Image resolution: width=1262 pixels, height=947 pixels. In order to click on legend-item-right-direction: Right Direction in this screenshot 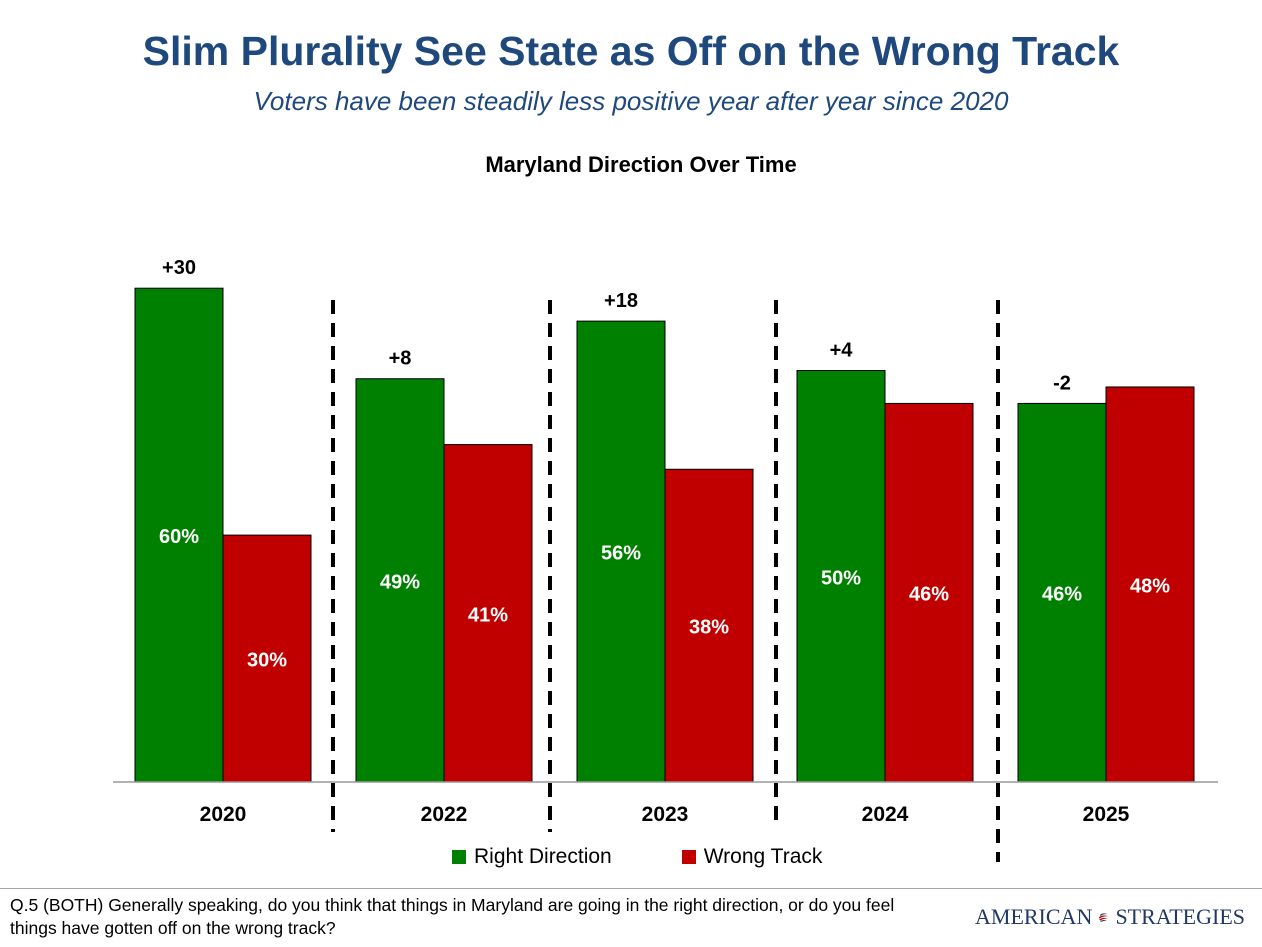, I will do `click(532, 857)`.